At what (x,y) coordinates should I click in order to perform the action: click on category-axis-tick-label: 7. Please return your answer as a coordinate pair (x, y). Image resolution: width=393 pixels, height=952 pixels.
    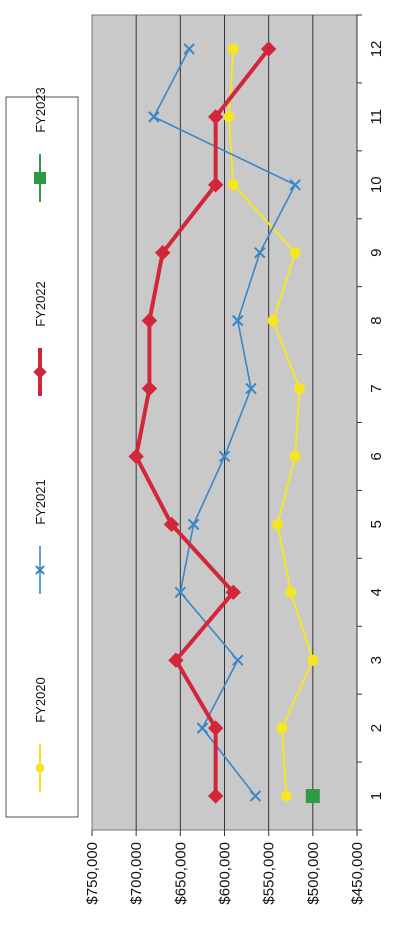
    Looking at the image, I should click on (376, 388).